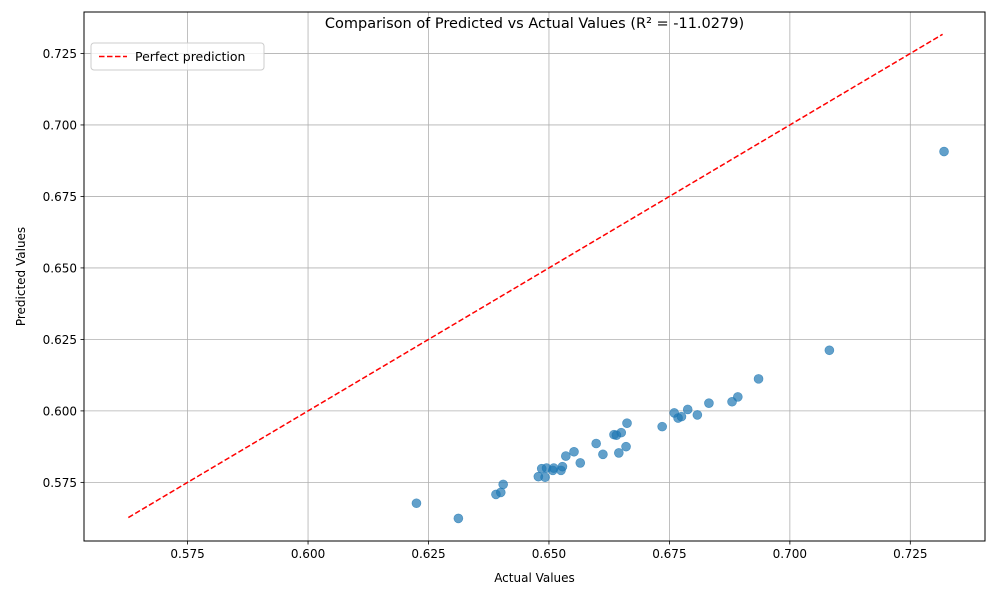 This screenshot has width=1000, height=604. Describe the element at coordinates (549, 554) in the screenshot. I see `x-tick-label: 0.650` at that location.